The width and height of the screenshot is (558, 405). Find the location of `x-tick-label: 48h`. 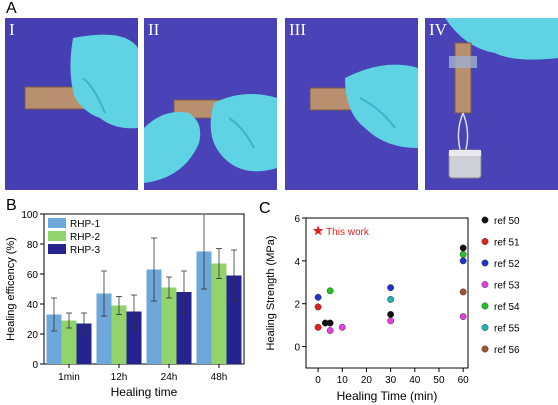

x-tick-label: 48h is located at coordinates (219, 377).